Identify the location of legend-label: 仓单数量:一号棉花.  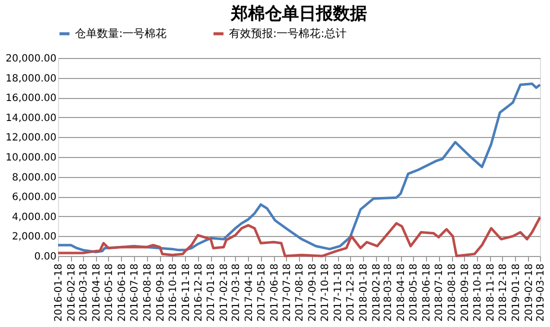
(121, 33).